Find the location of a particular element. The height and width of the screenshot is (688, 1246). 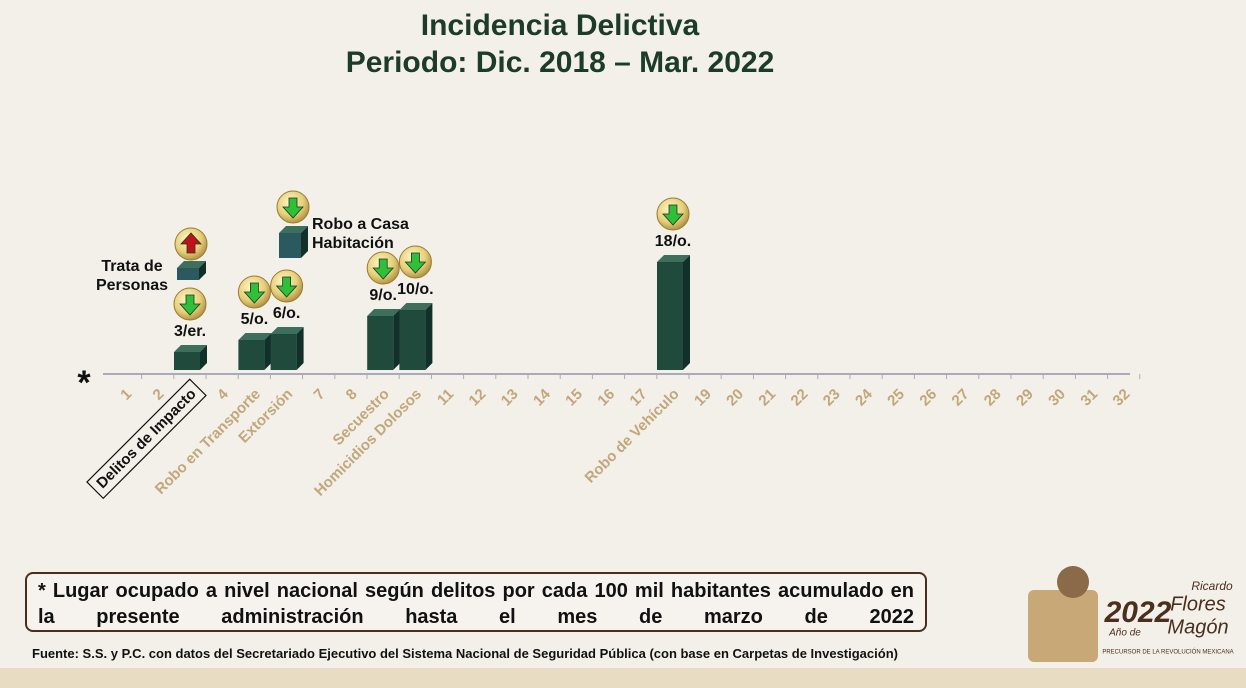

x-tick-label: 26 is located at coordinates (928, 398).